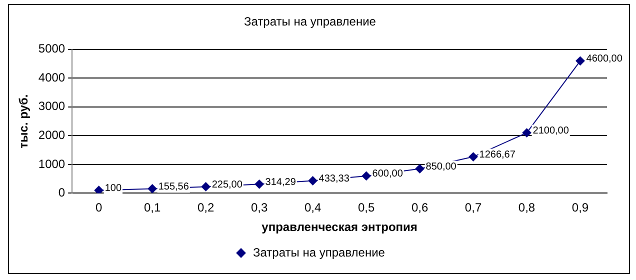  What do you see at coordinates (62, 193) in the screenshot?
I see `y-tick-label: 0` at bounding box center [62, 193].